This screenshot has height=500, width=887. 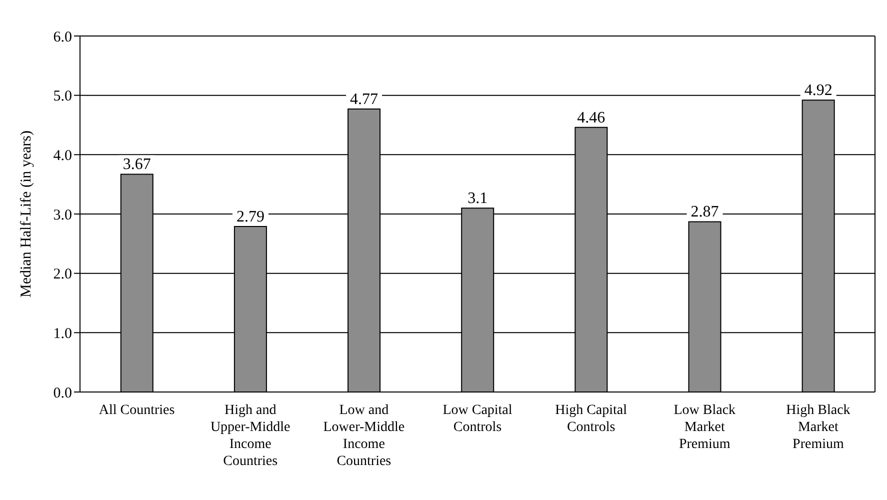 What do you see at coordinates (705, 427) in the screenshot?
I see `x-tick-label: Low Black Market Premium` at bounding box center [705, 427].